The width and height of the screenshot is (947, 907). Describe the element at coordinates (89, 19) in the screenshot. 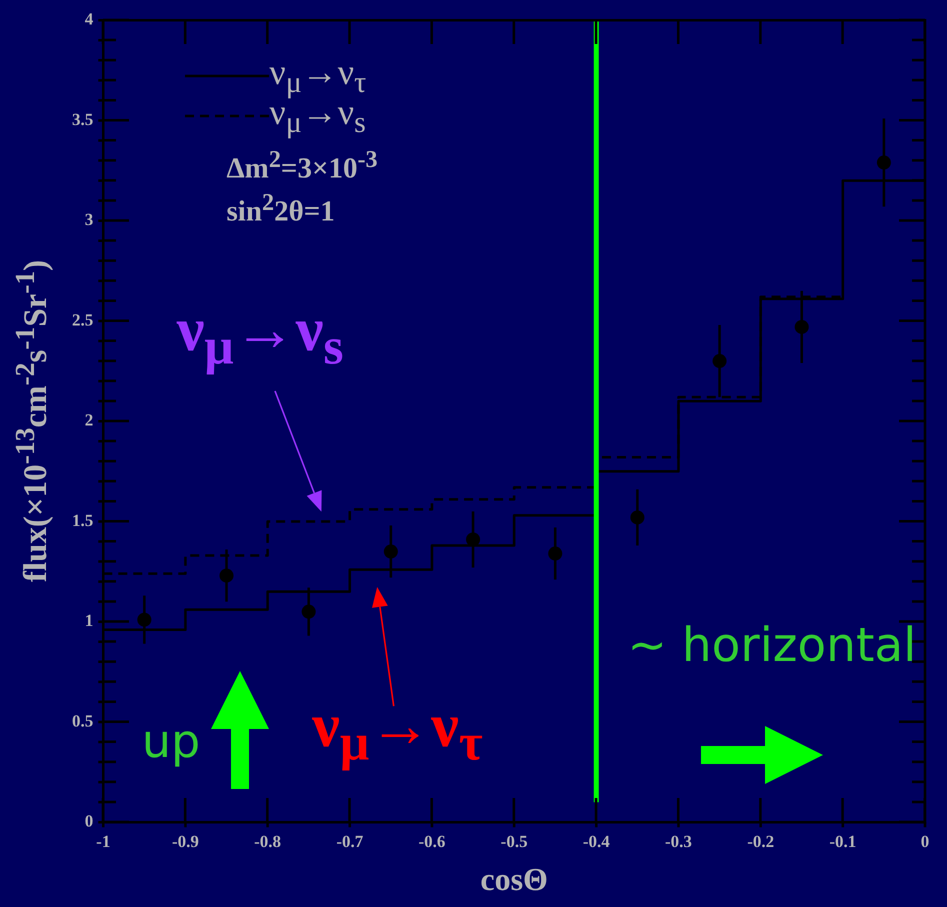

I see `y-tick-label: 4` at that location.